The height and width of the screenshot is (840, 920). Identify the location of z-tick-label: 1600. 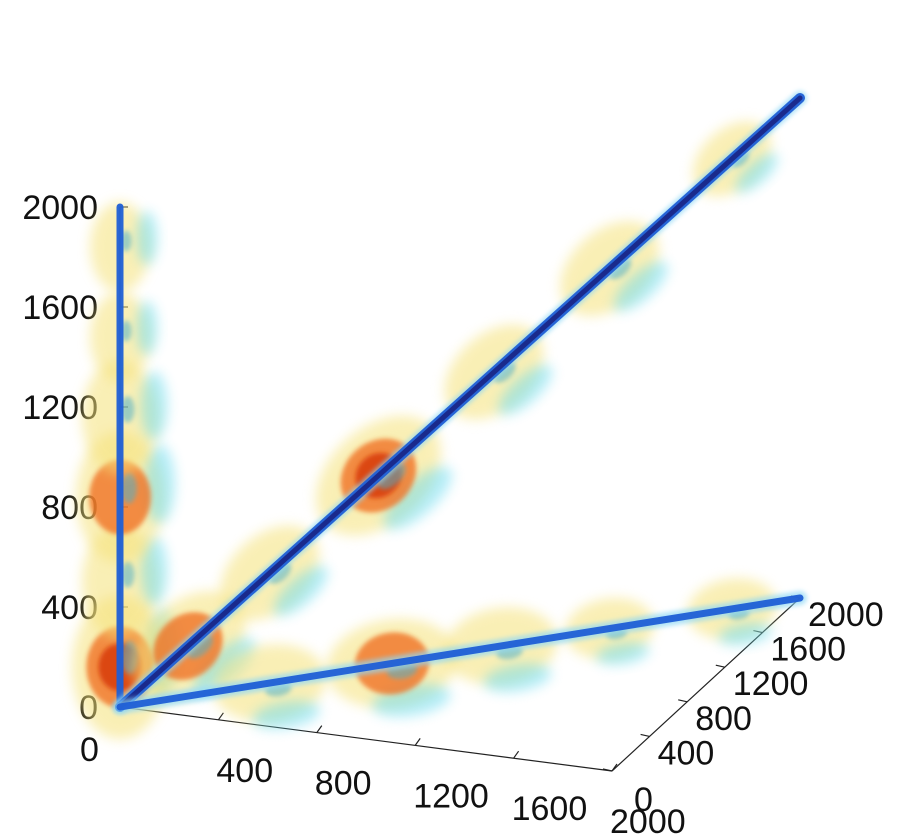
(60, 308).